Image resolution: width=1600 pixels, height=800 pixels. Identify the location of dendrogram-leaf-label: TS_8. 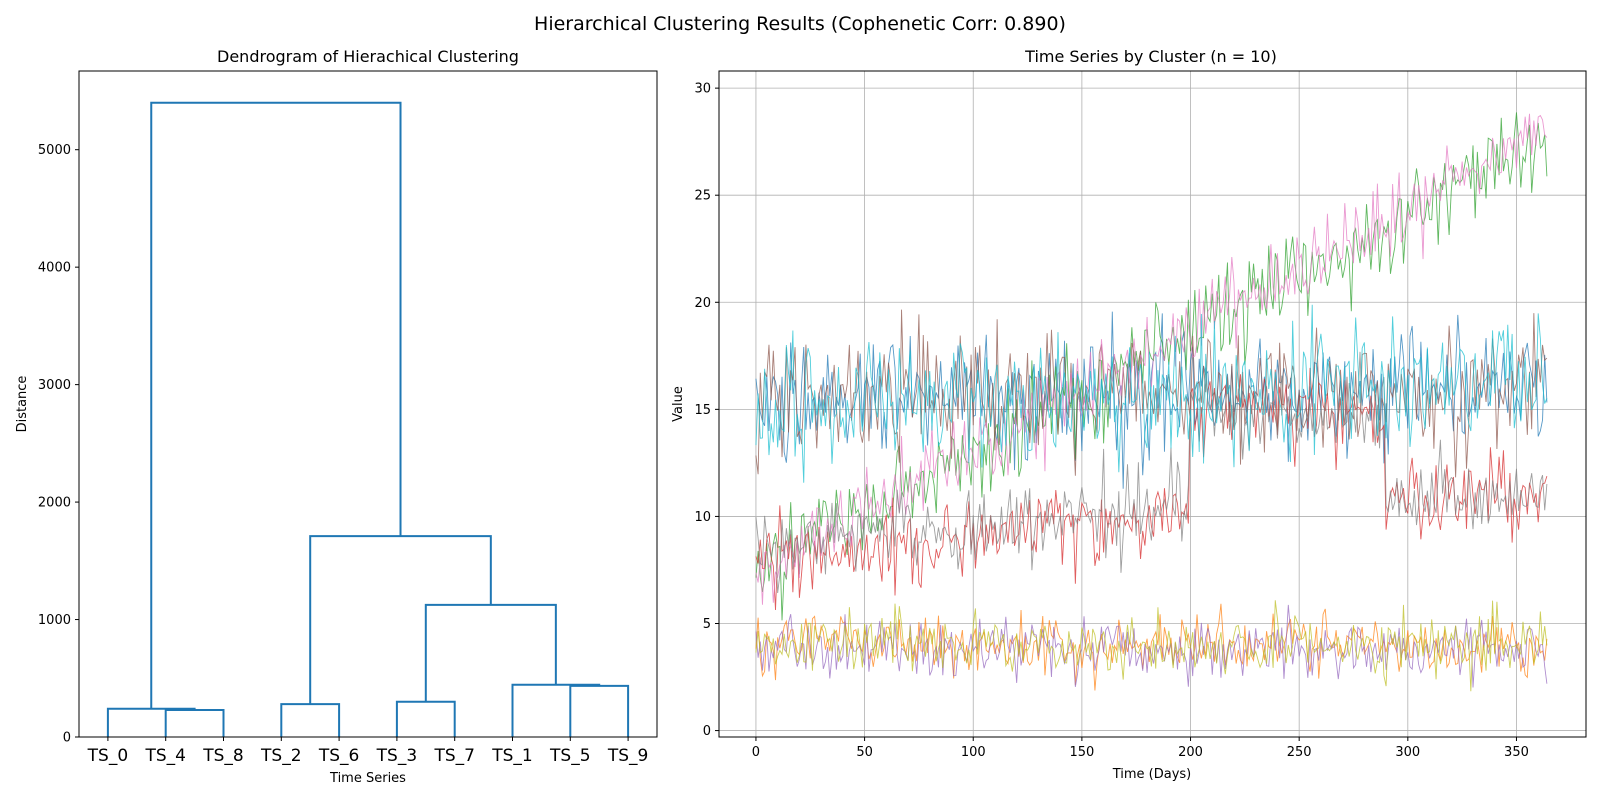
(223, 756).